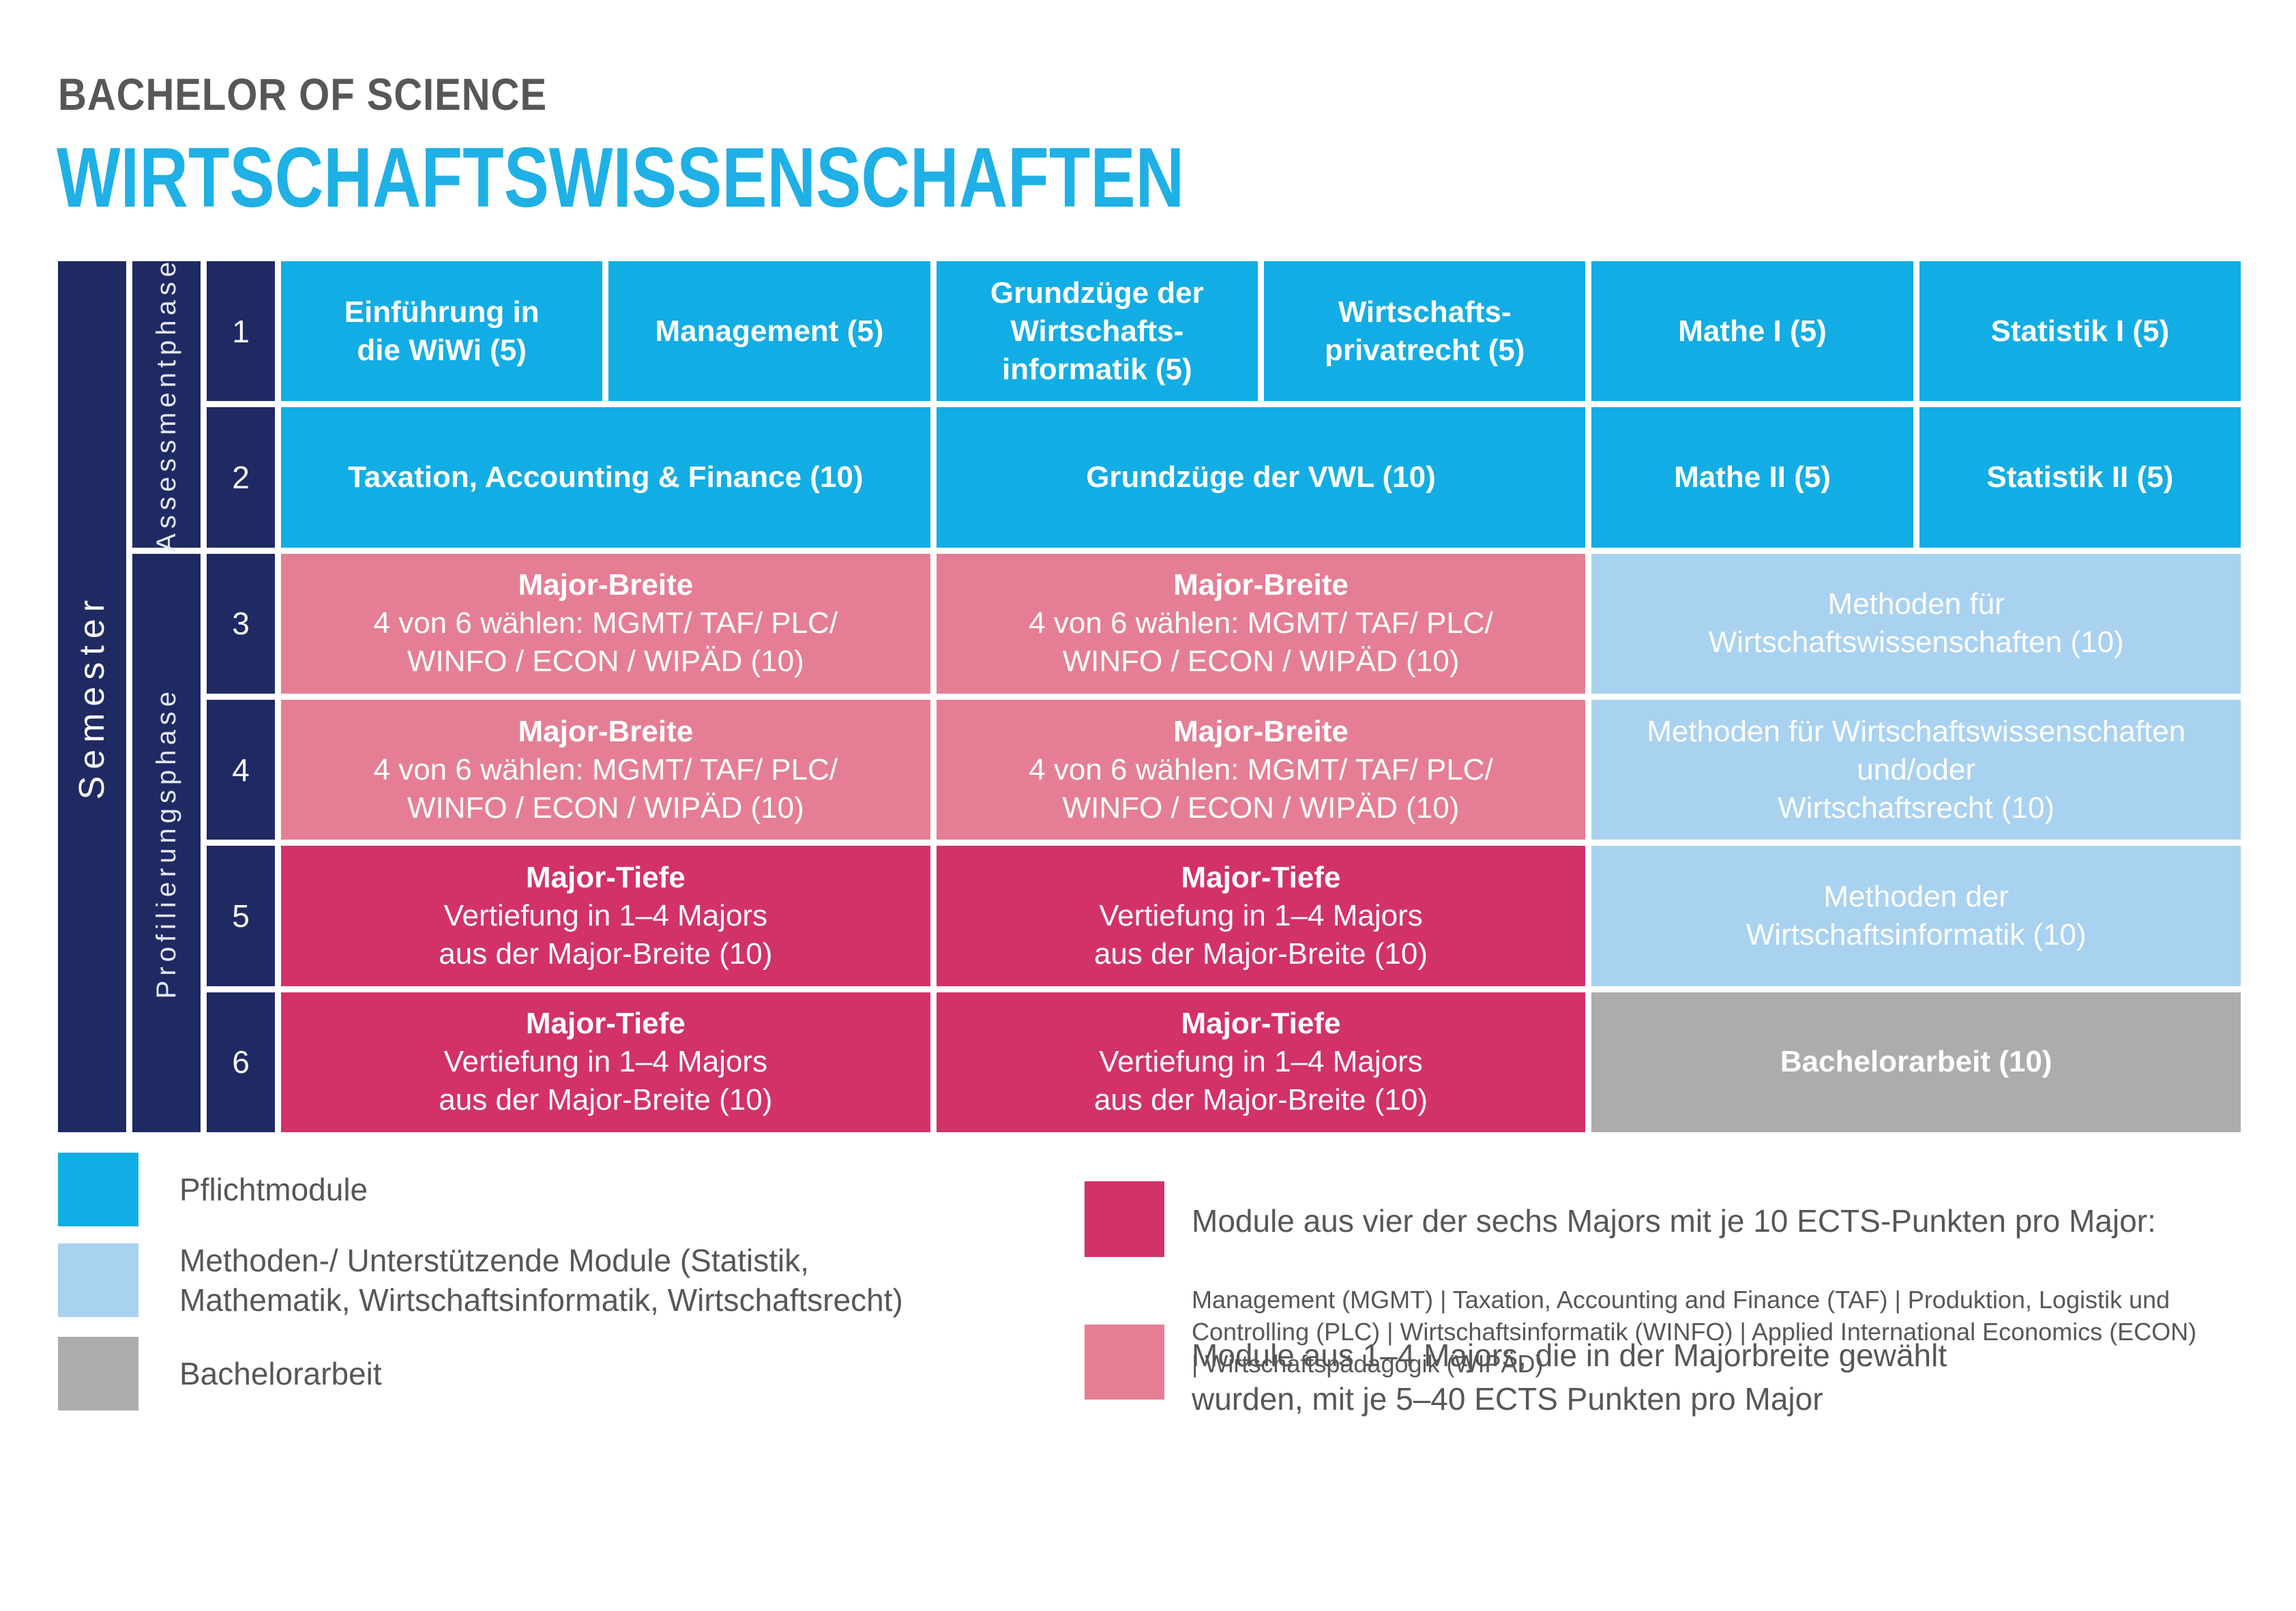 The image size is (2296, 1611). I want to click on phase-profiling-label: Profilierungsphase, so click(166, 843).